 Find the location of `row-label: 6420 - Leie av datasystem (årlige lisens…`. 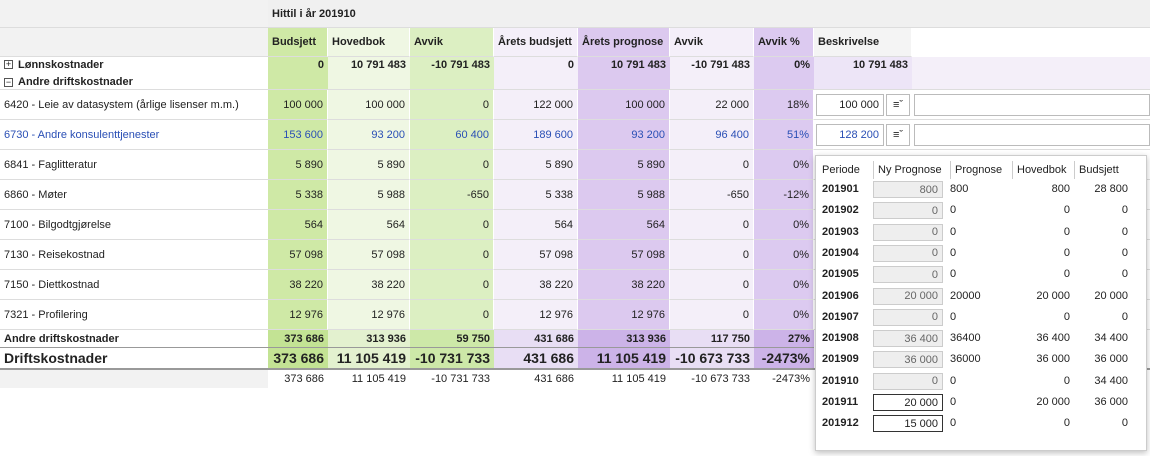

row-label: 6420 - Leie av datasystem (årlige lisens… is located at coordinates (134, 105).